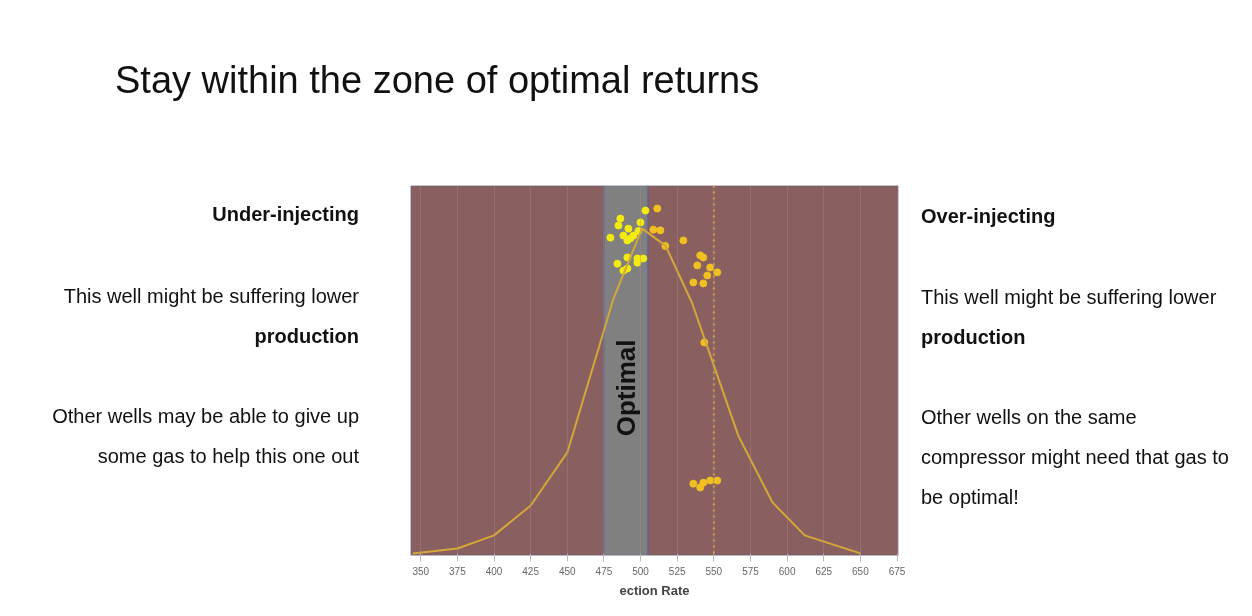  What do you see at coordinates (625, 388) in the screenshot?
I see `band-label: Optimal` at bounding box center [625, 388].